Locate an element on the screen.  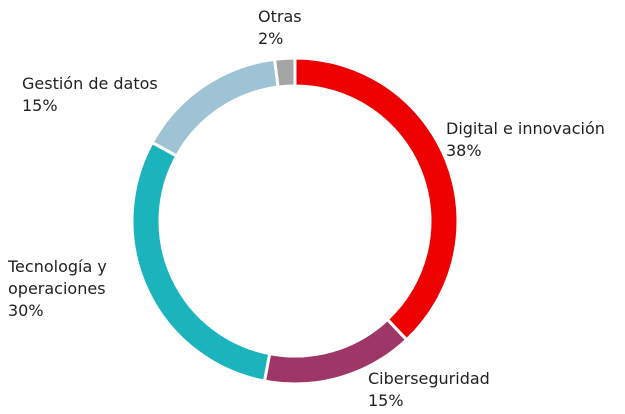
segment-label: Ciberseguridad 15% is located at coordinates (429, 390).